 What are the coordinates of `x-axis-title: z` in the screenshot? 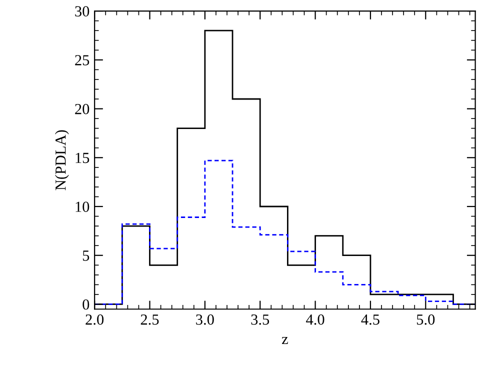 It's located at (285, 340).